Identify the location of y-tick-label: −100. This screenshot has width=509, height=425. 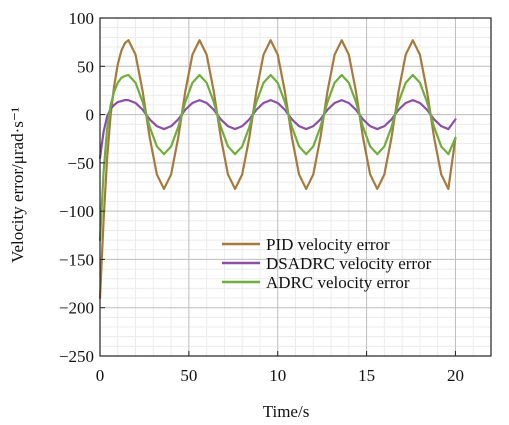
(76, 211).